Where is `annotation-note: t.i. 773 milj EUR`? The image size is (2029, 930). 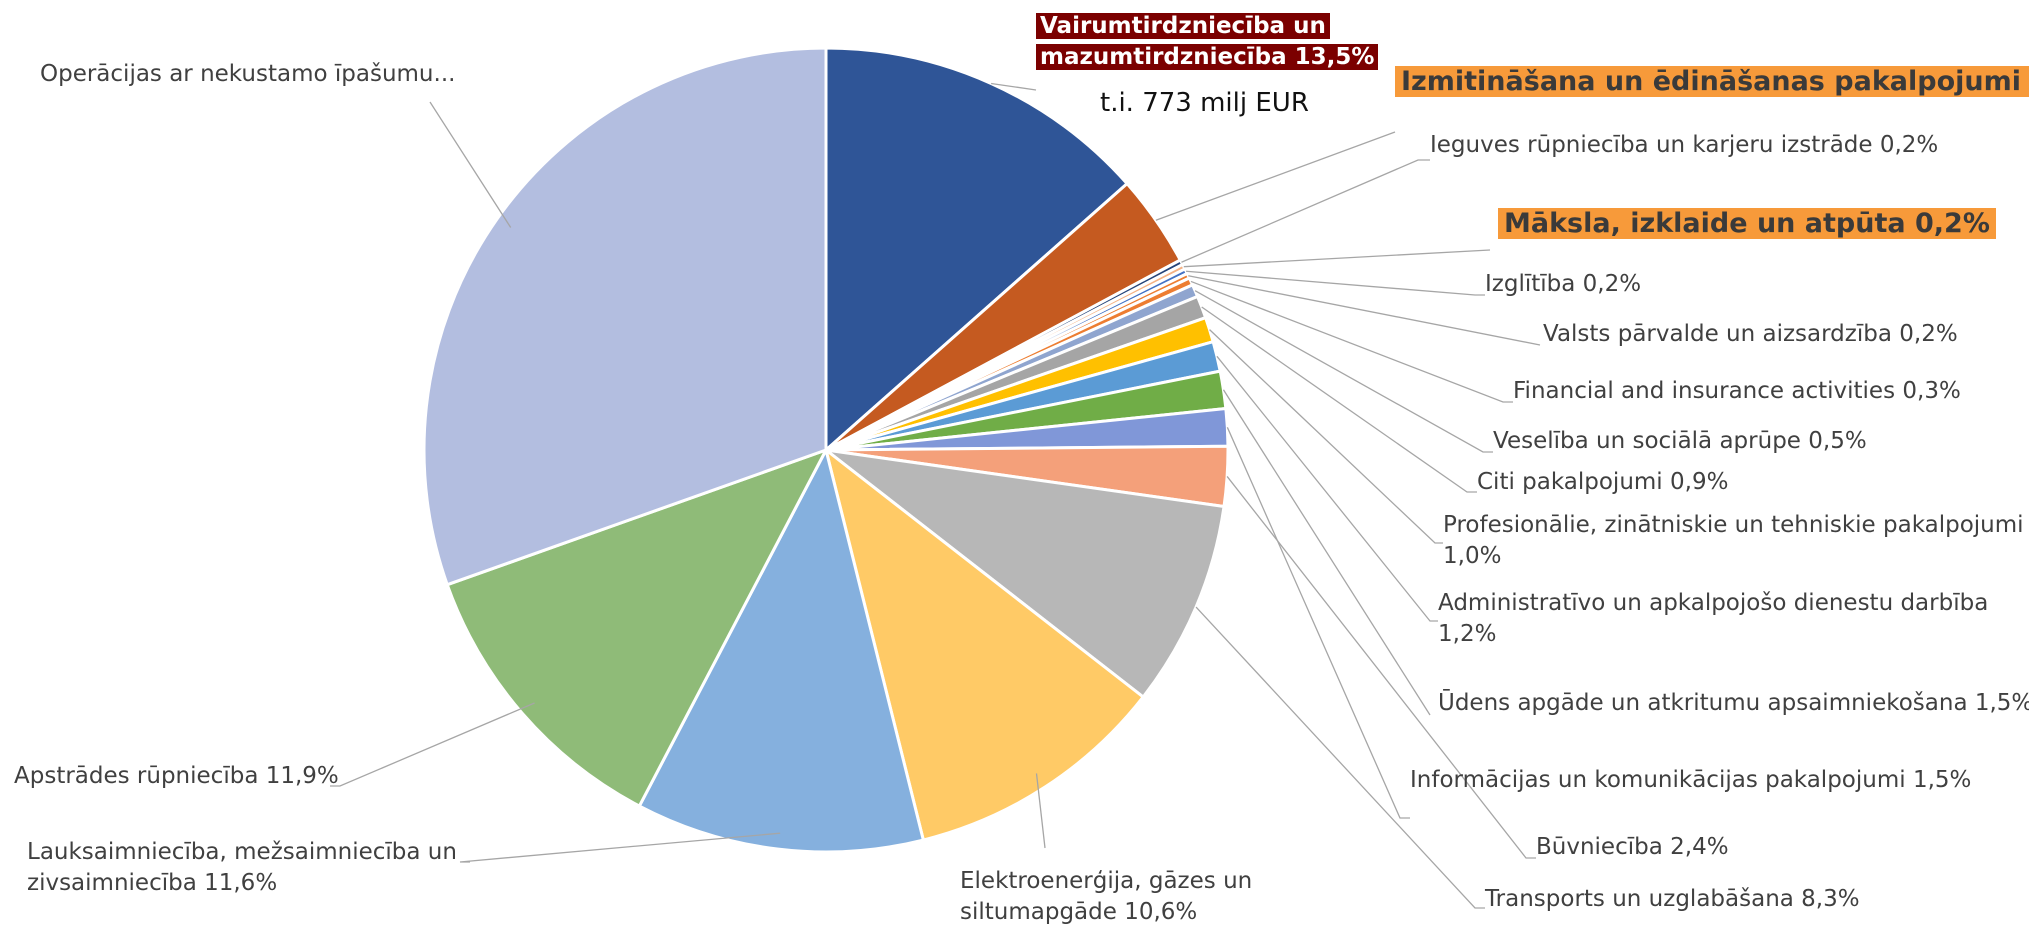
annotation-note: t.i. 773 milj EUR is located at coordinates (1204, 103).